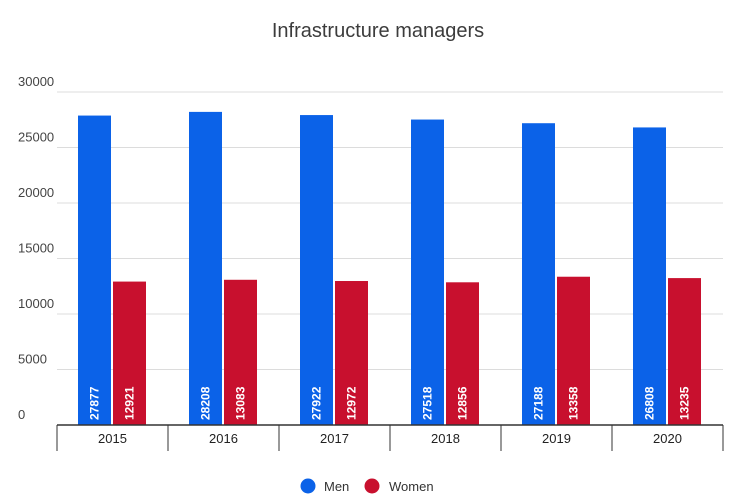 Image resolution: width=750 pixels, height=500 pixels. I want to click on bar-women-2018, so click(462, 353).